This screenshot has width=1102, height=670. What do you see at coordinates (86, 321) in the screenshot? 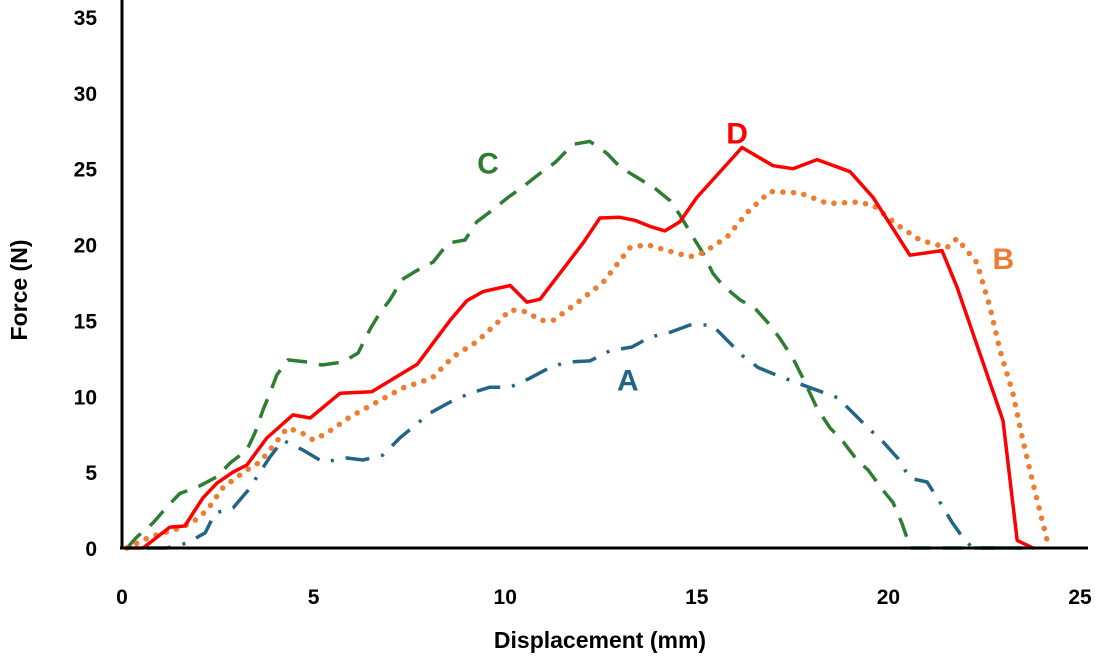
I see `y-tick-label: 15` at bounding box center [86, 321].